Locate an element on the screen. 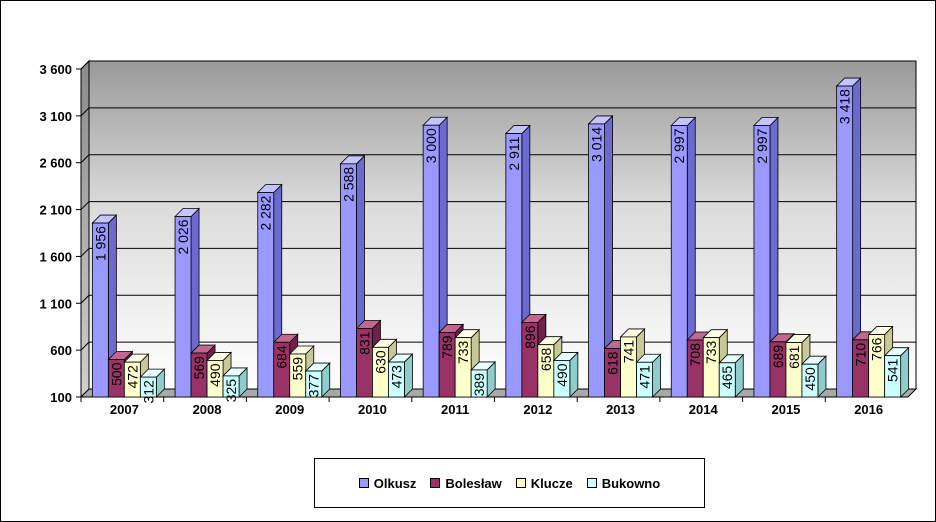 The width and height of the screenshot is (936, 522). x-tick-label: 2014 is located at coordinates (704, 409).